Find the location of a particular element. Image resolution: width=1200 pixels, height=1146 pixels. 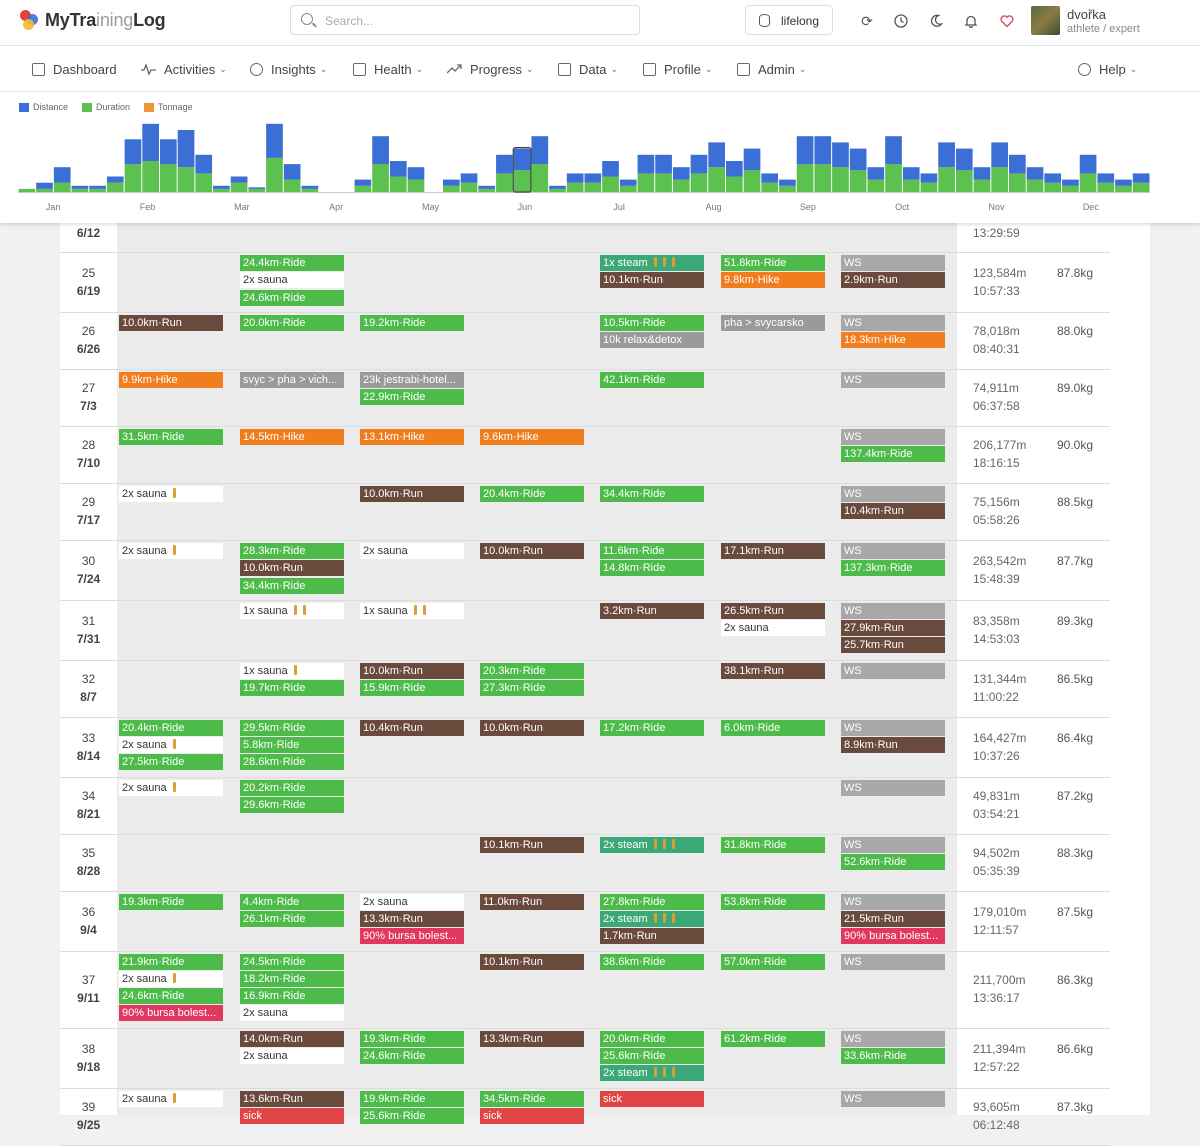

event-ride: 19.9km·Ride is located at coordinates (412, 1098).